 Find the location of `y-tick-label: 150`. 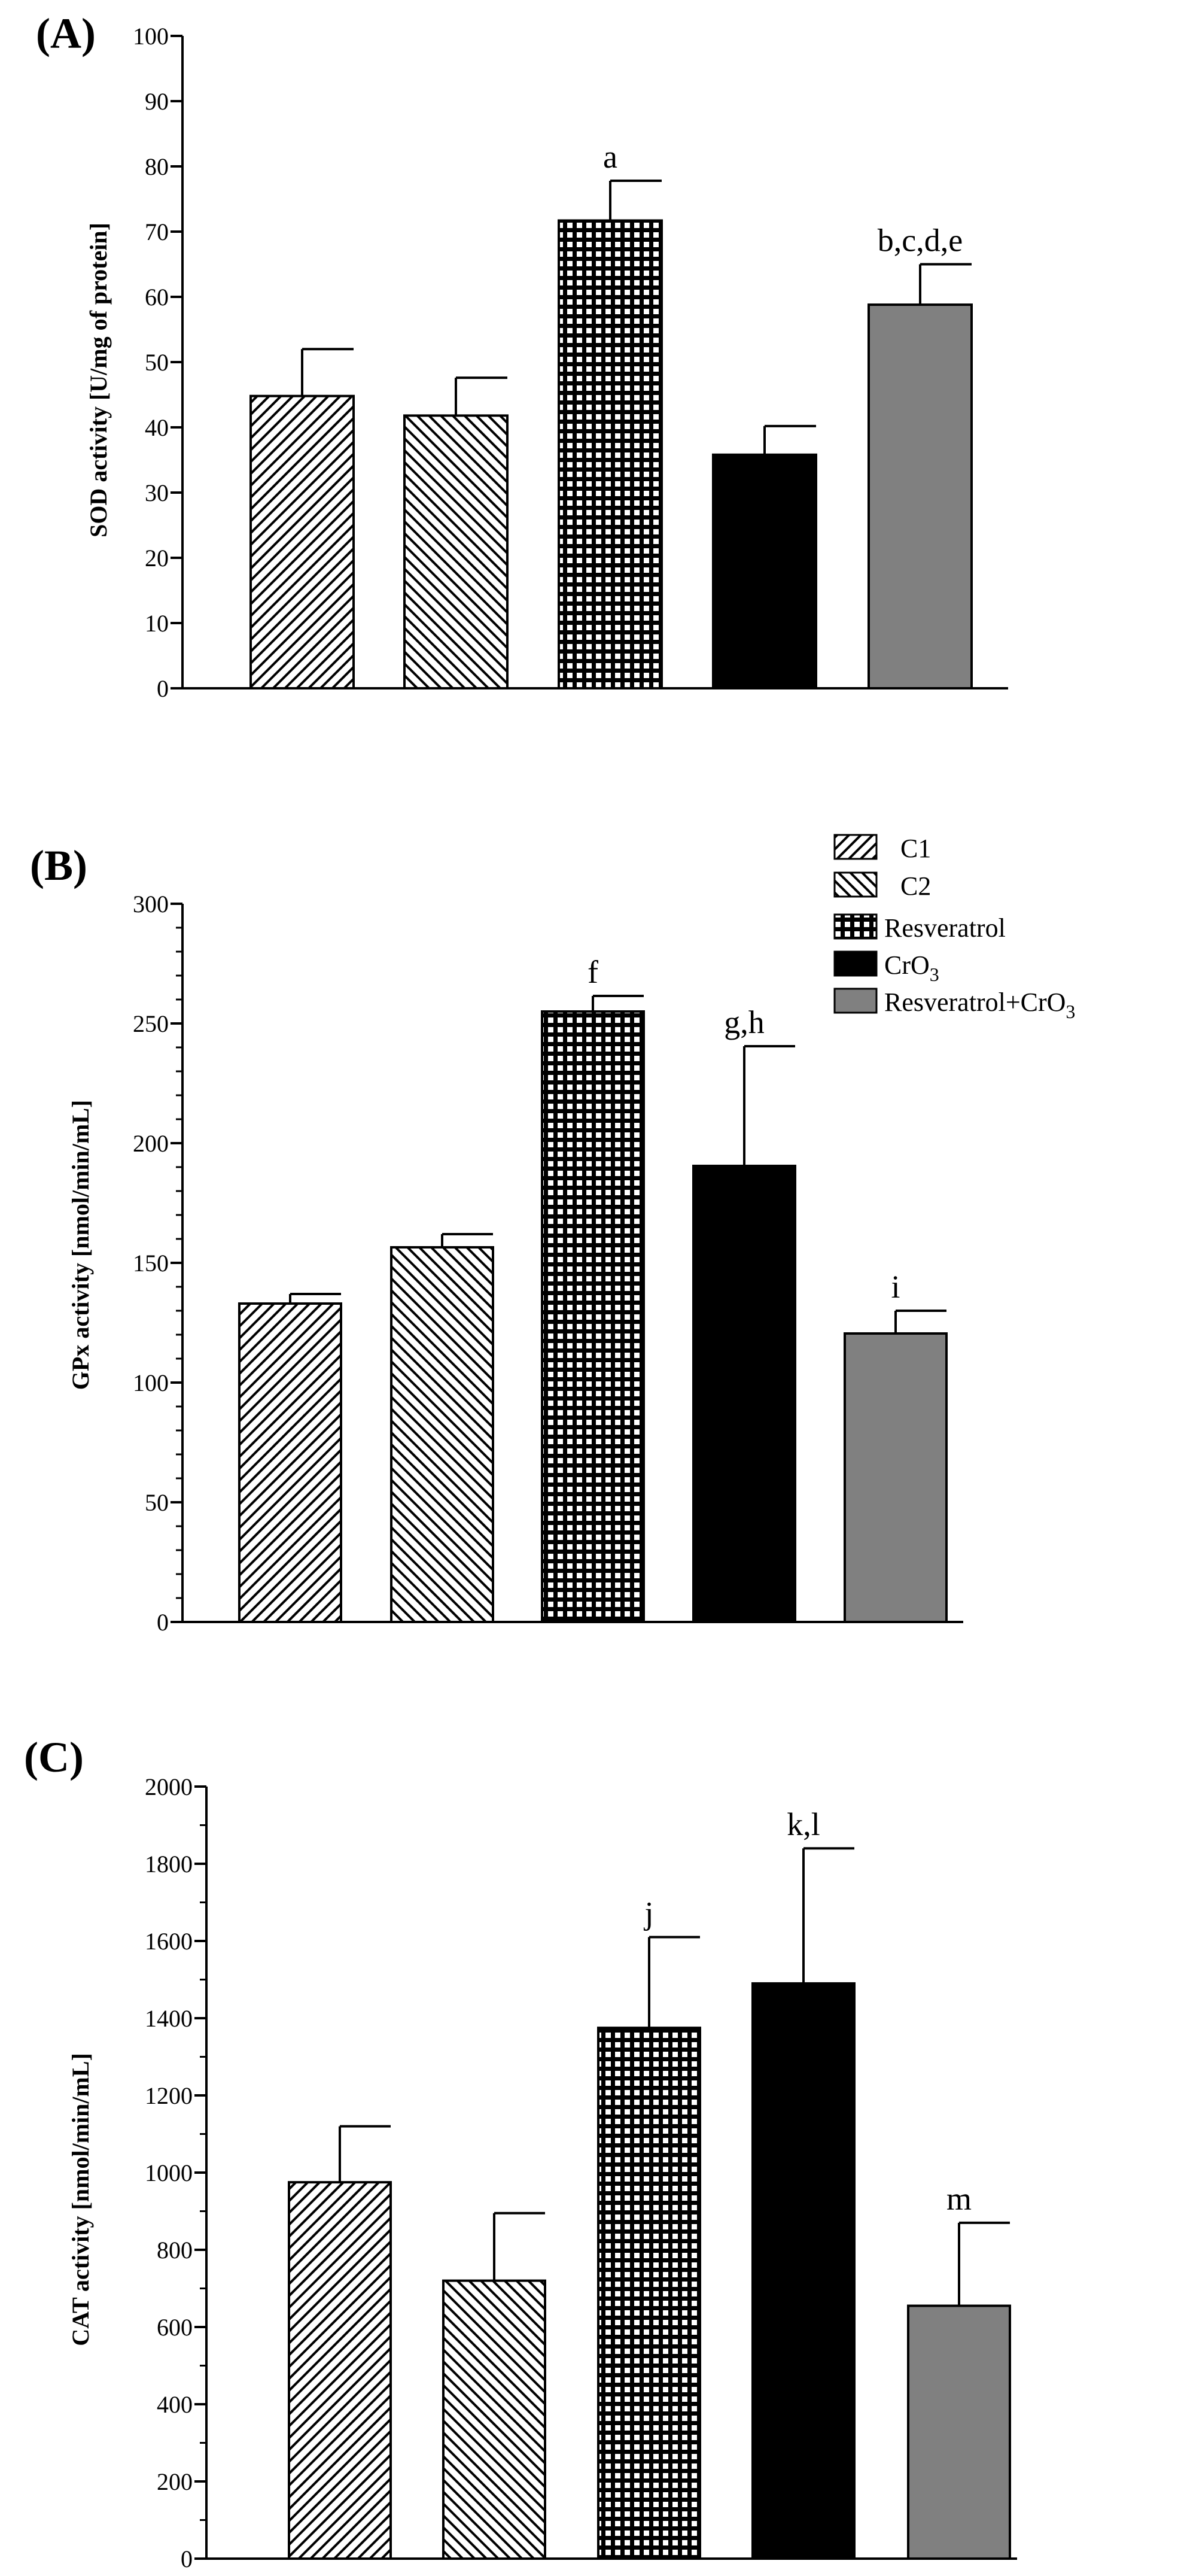

y-tick-label: 150 is located at coordinates (151, 1264).